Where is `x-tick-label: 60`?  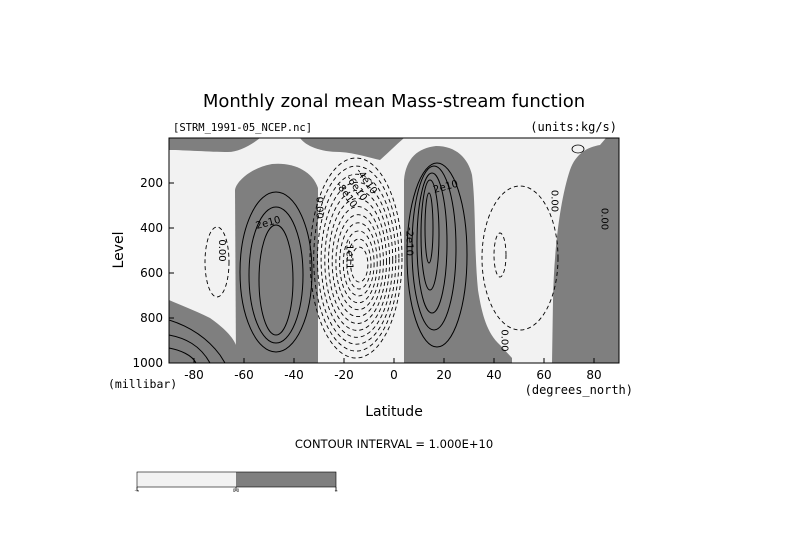 x-tick-label: 60 is located at coordinates (543, 375).